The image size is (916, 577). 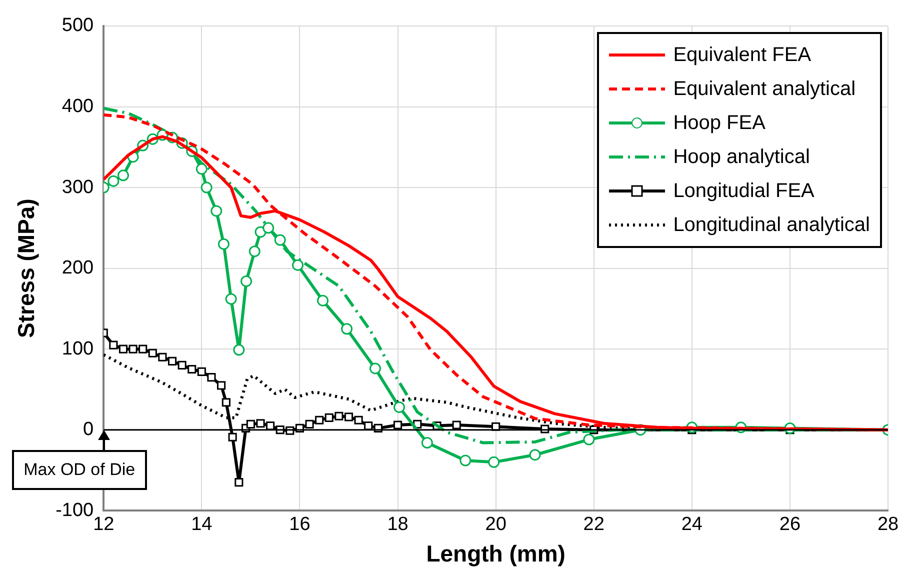 What do you see at coordinates (78, 268) in the screenshot?
I see `y-tick-label: 200` at bounding box center [78, 268].